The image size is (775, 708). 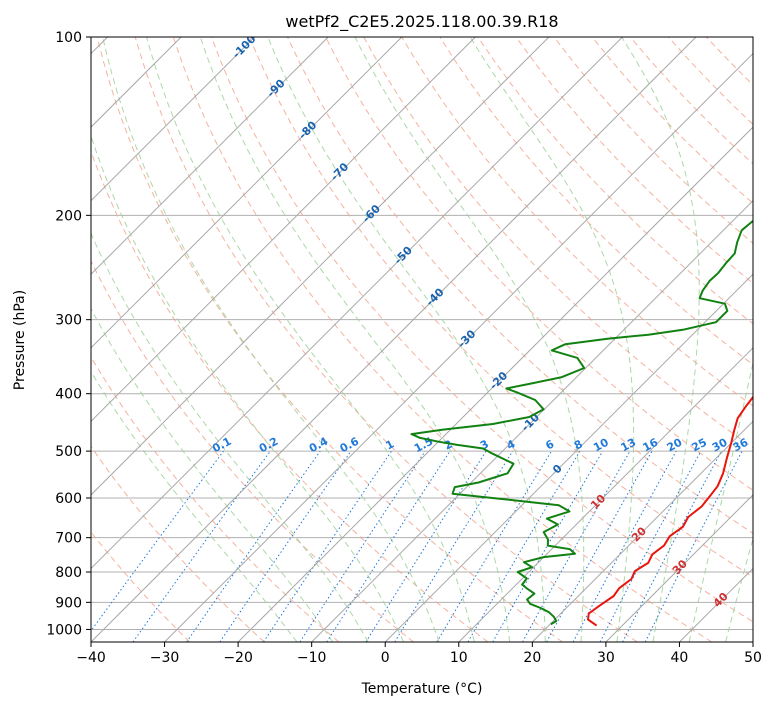 I want to click on y-tick-label: 100, so click(x=68, y=38).